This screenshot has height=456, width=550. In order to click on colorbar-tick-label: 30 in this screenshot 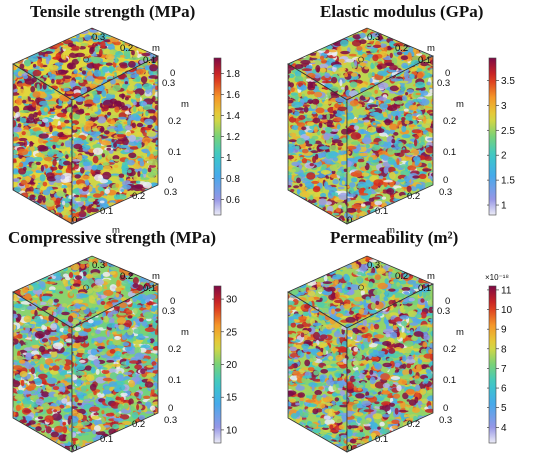, I will do `click(232, 300)`.